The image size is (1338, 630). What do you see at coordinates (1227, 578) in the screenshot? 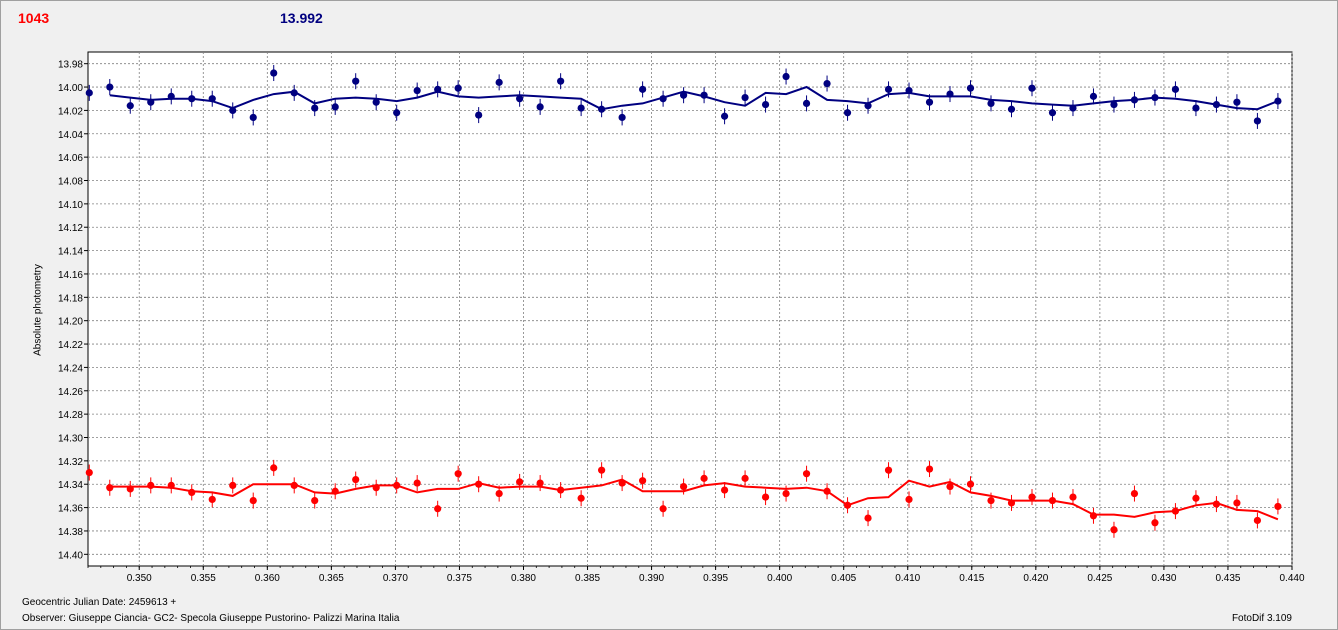
I see `x-tick-label: 0.435` at bounding box center [1227, 578].